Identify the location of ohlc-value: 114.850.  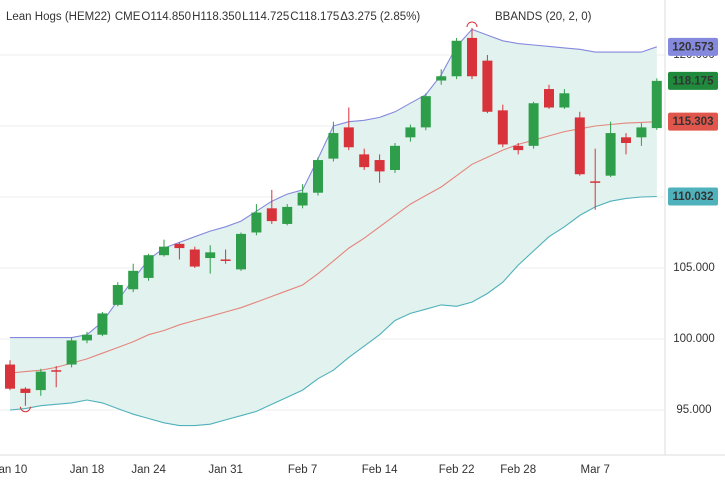
(170, 17).